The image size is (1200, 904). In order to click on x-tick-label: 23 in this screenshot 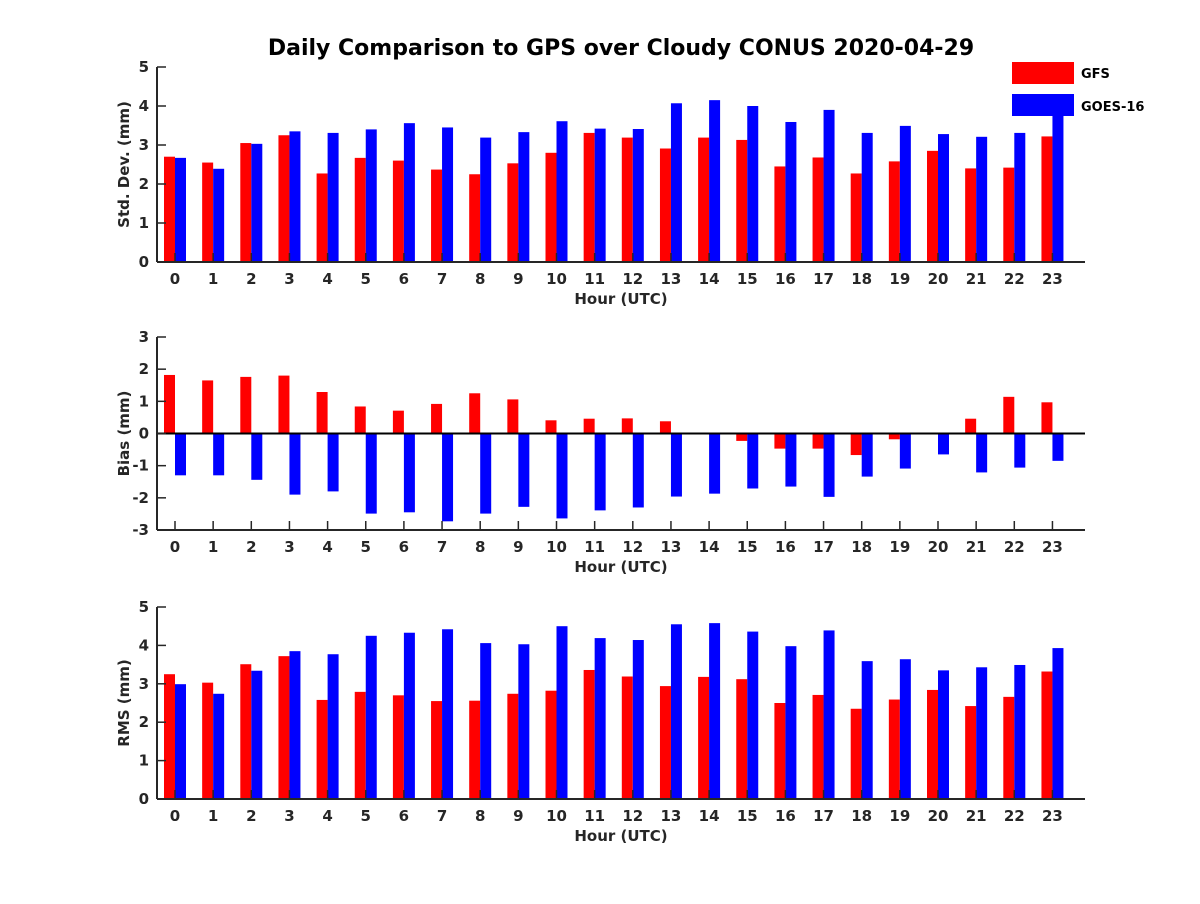, I will do `click(1052, 547)`.